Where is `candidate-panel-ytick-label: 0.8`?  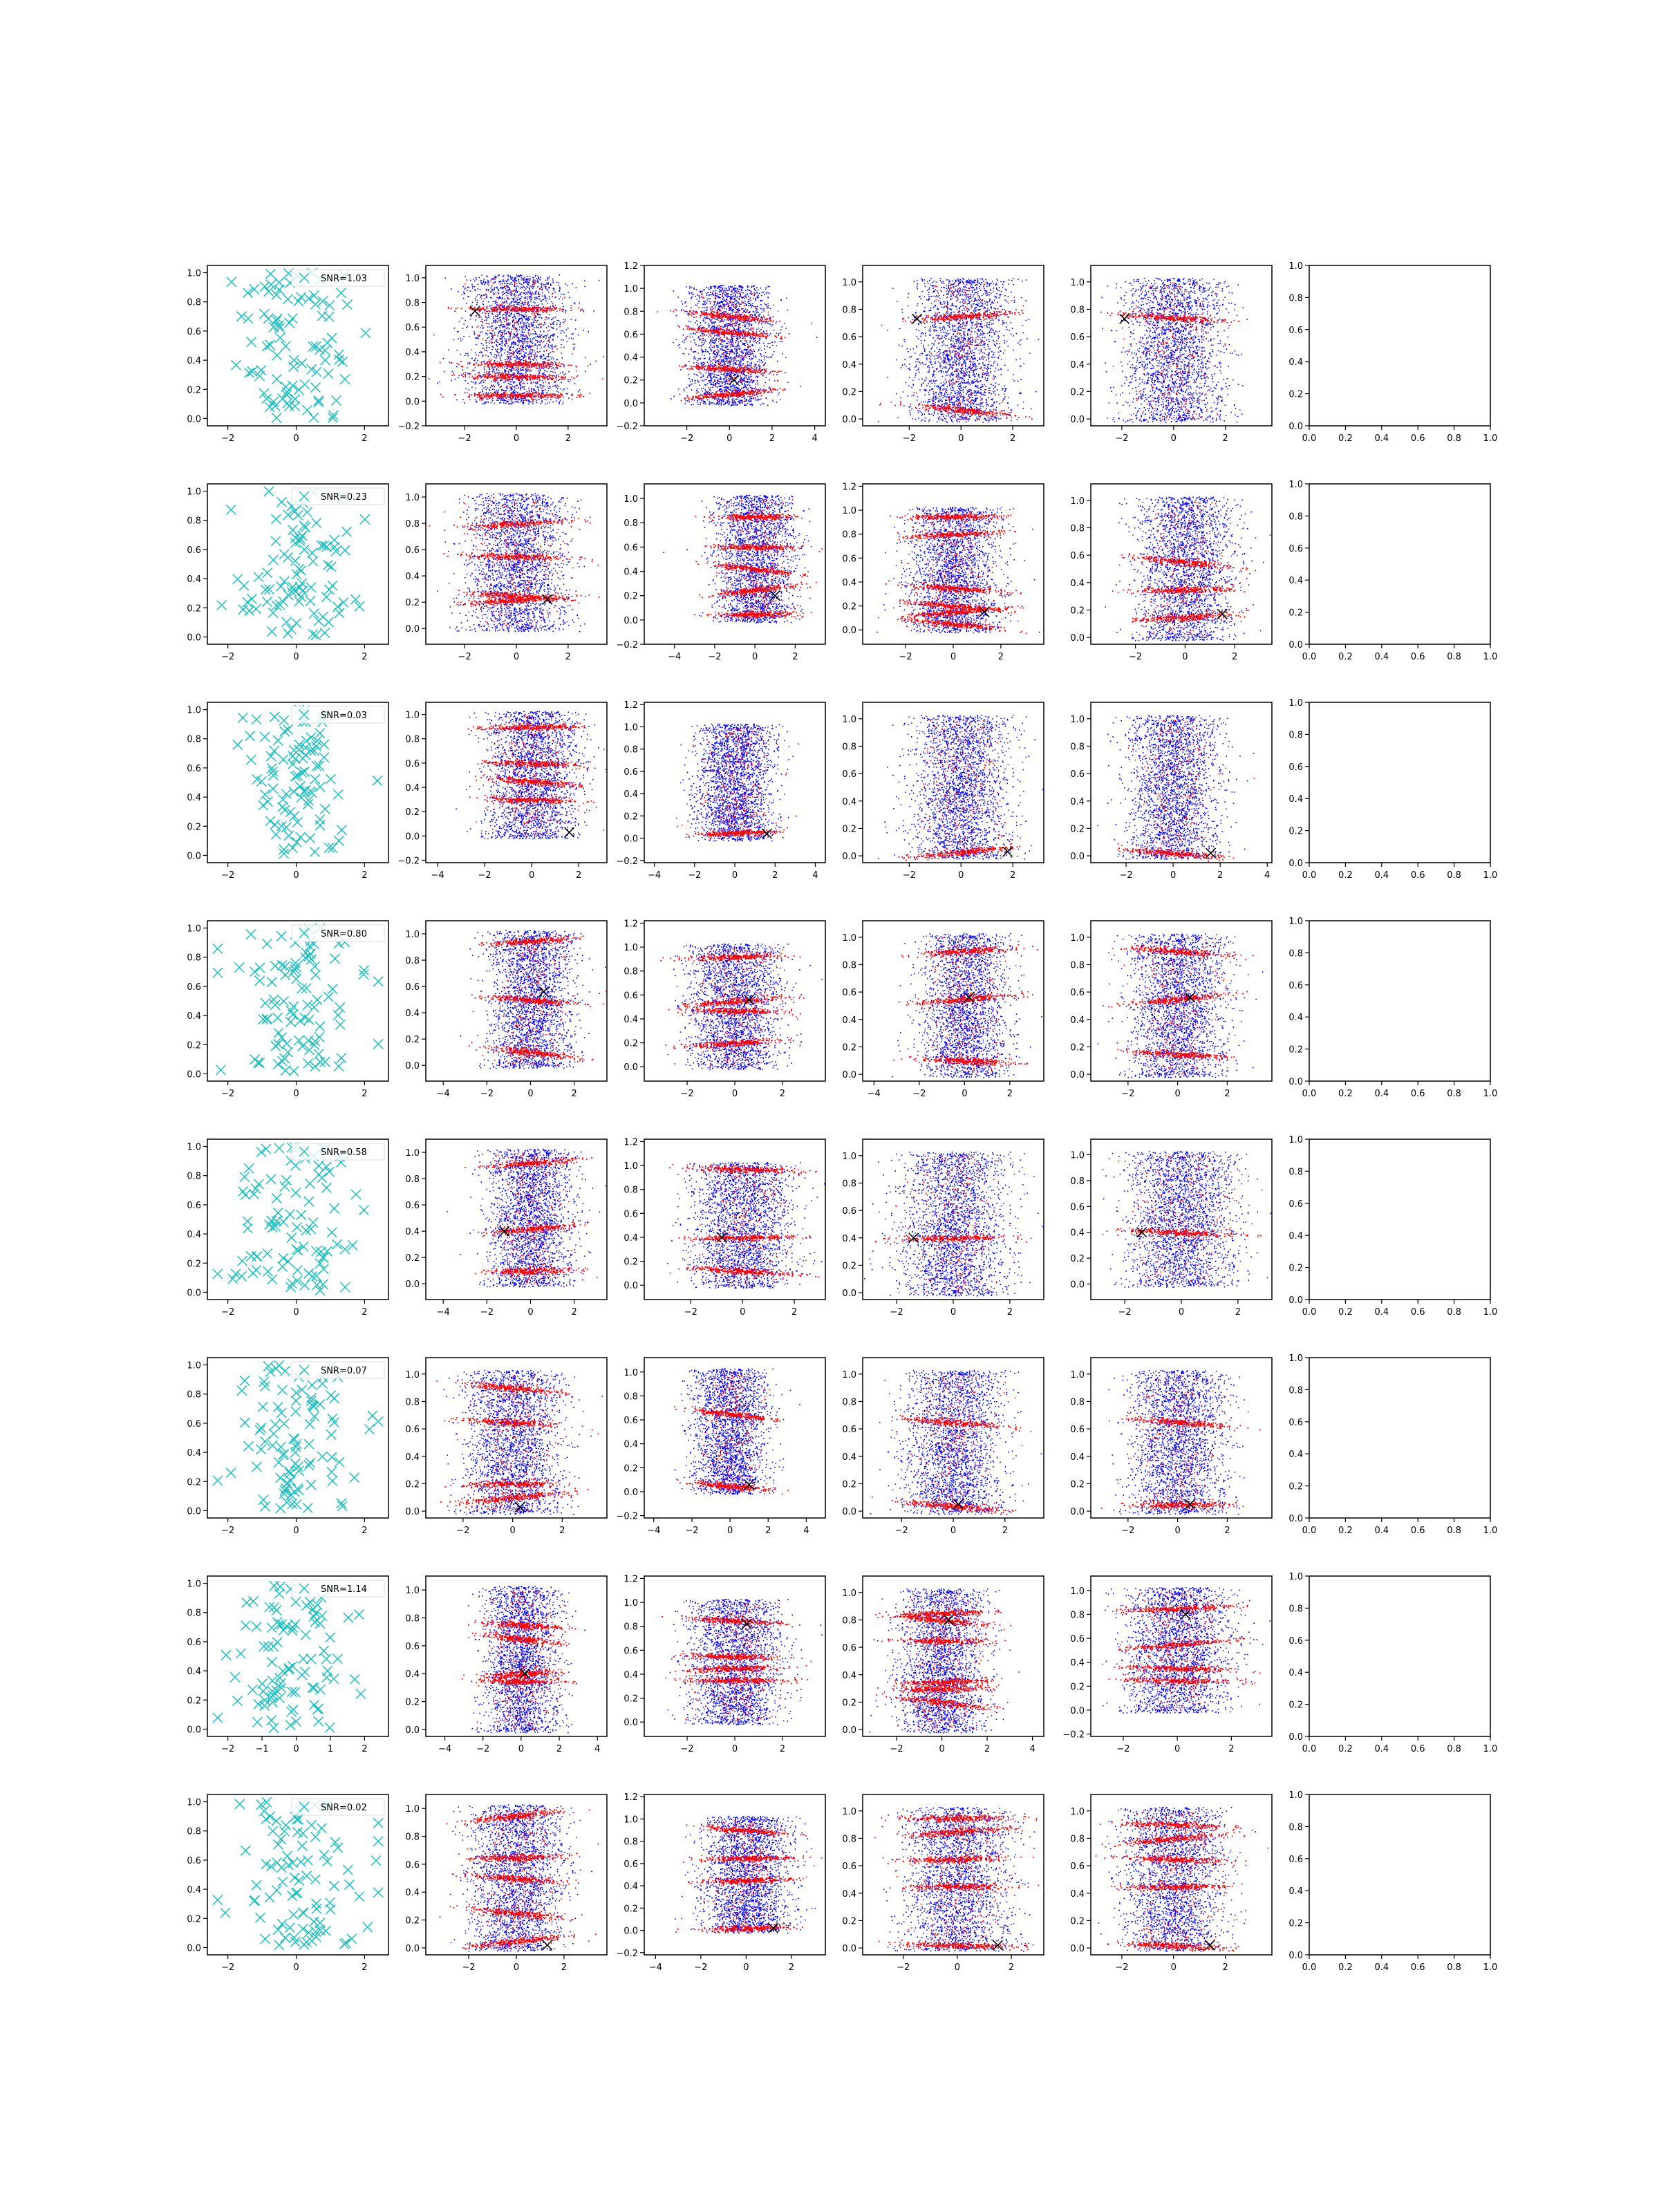
candidate-panel-ytick-label: 0.8 is located at coordinates (194, 740).